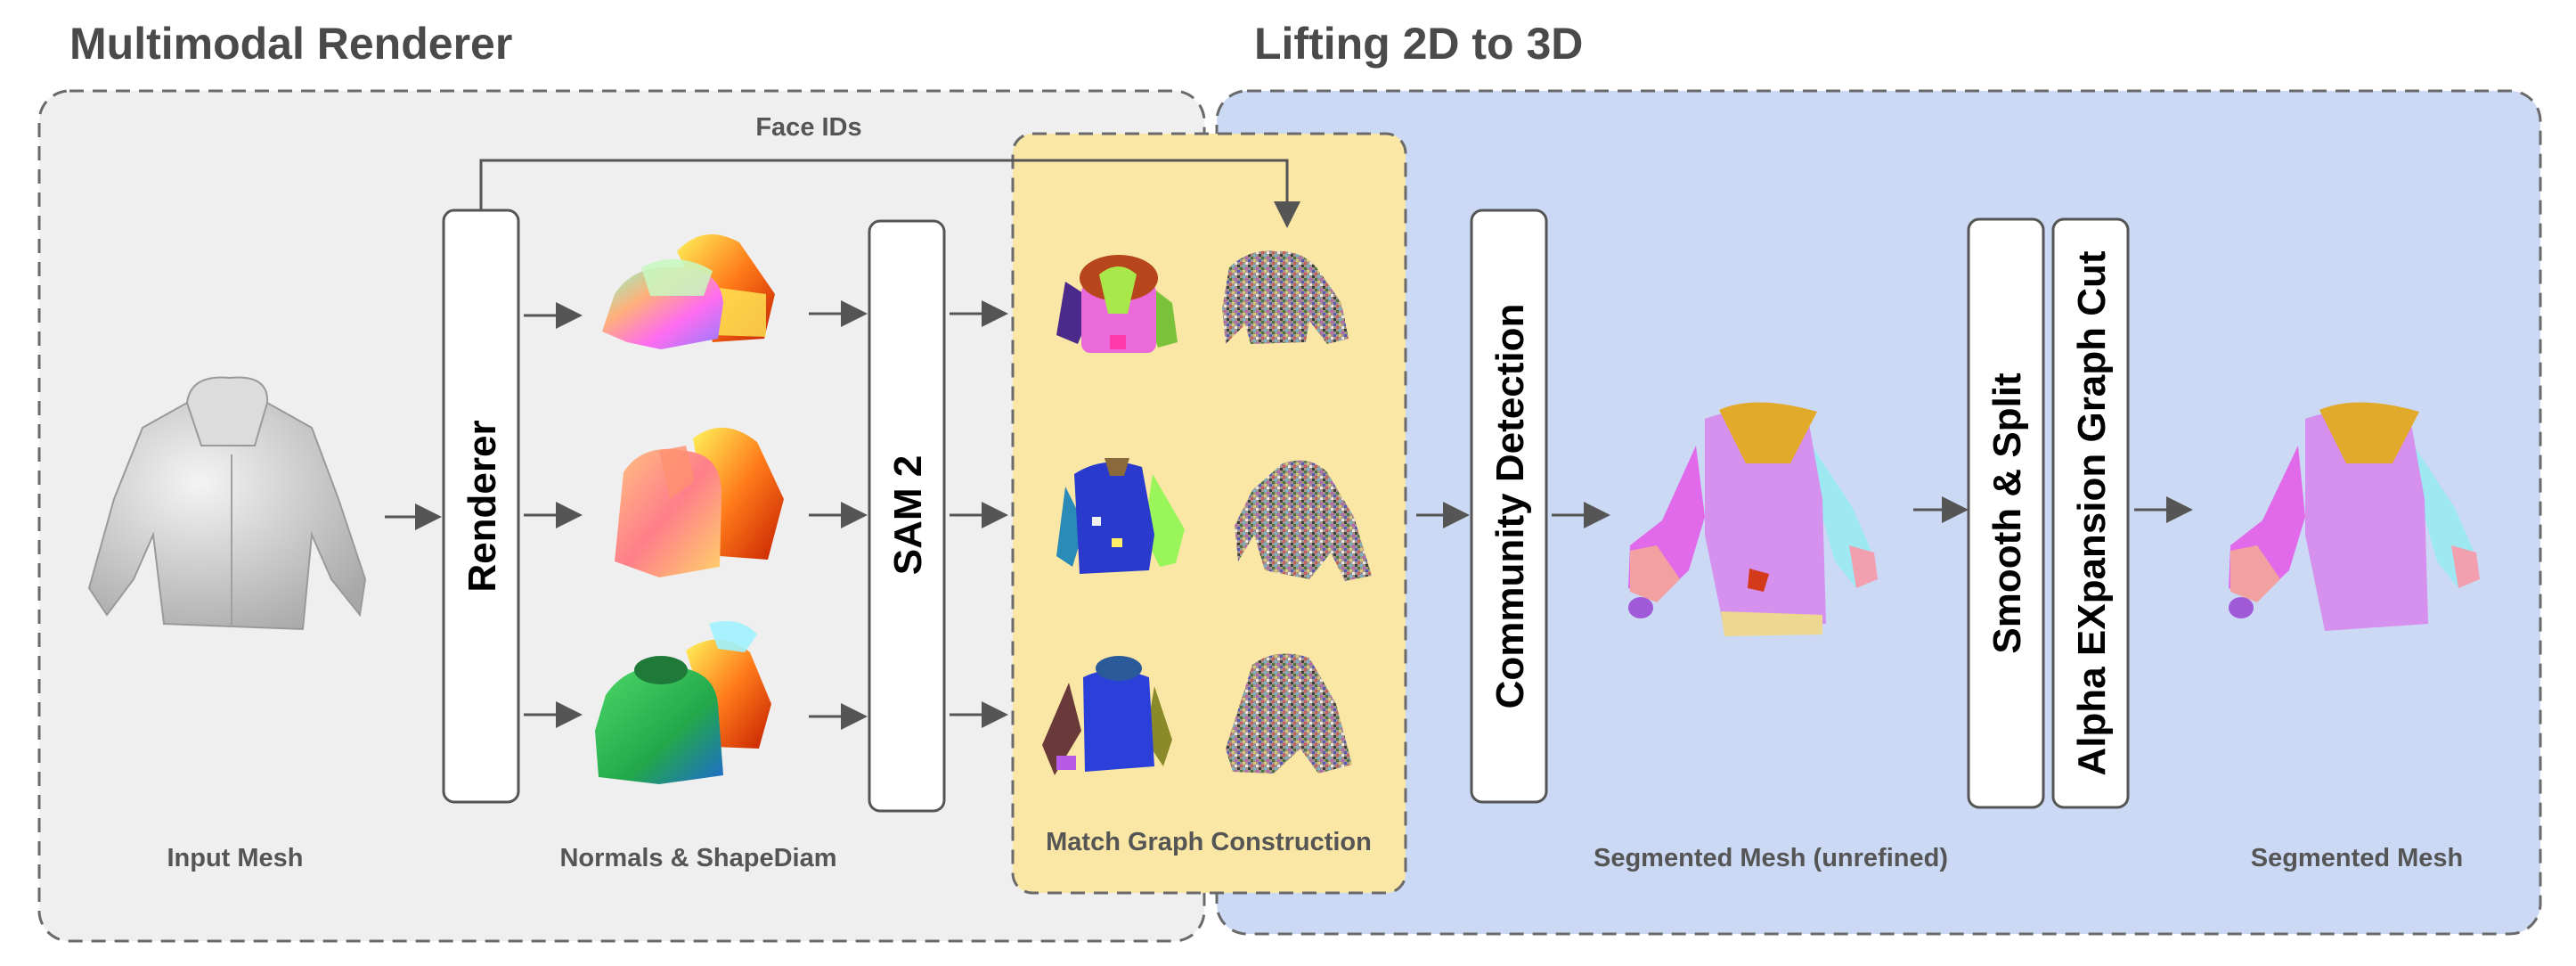 Image resolution: width=2576 pixels, height=966 pixels. What do you see at coordinates (688, 291) in the screenshot?
I see `render-view-1-icon` at bounding box center [688, 291].